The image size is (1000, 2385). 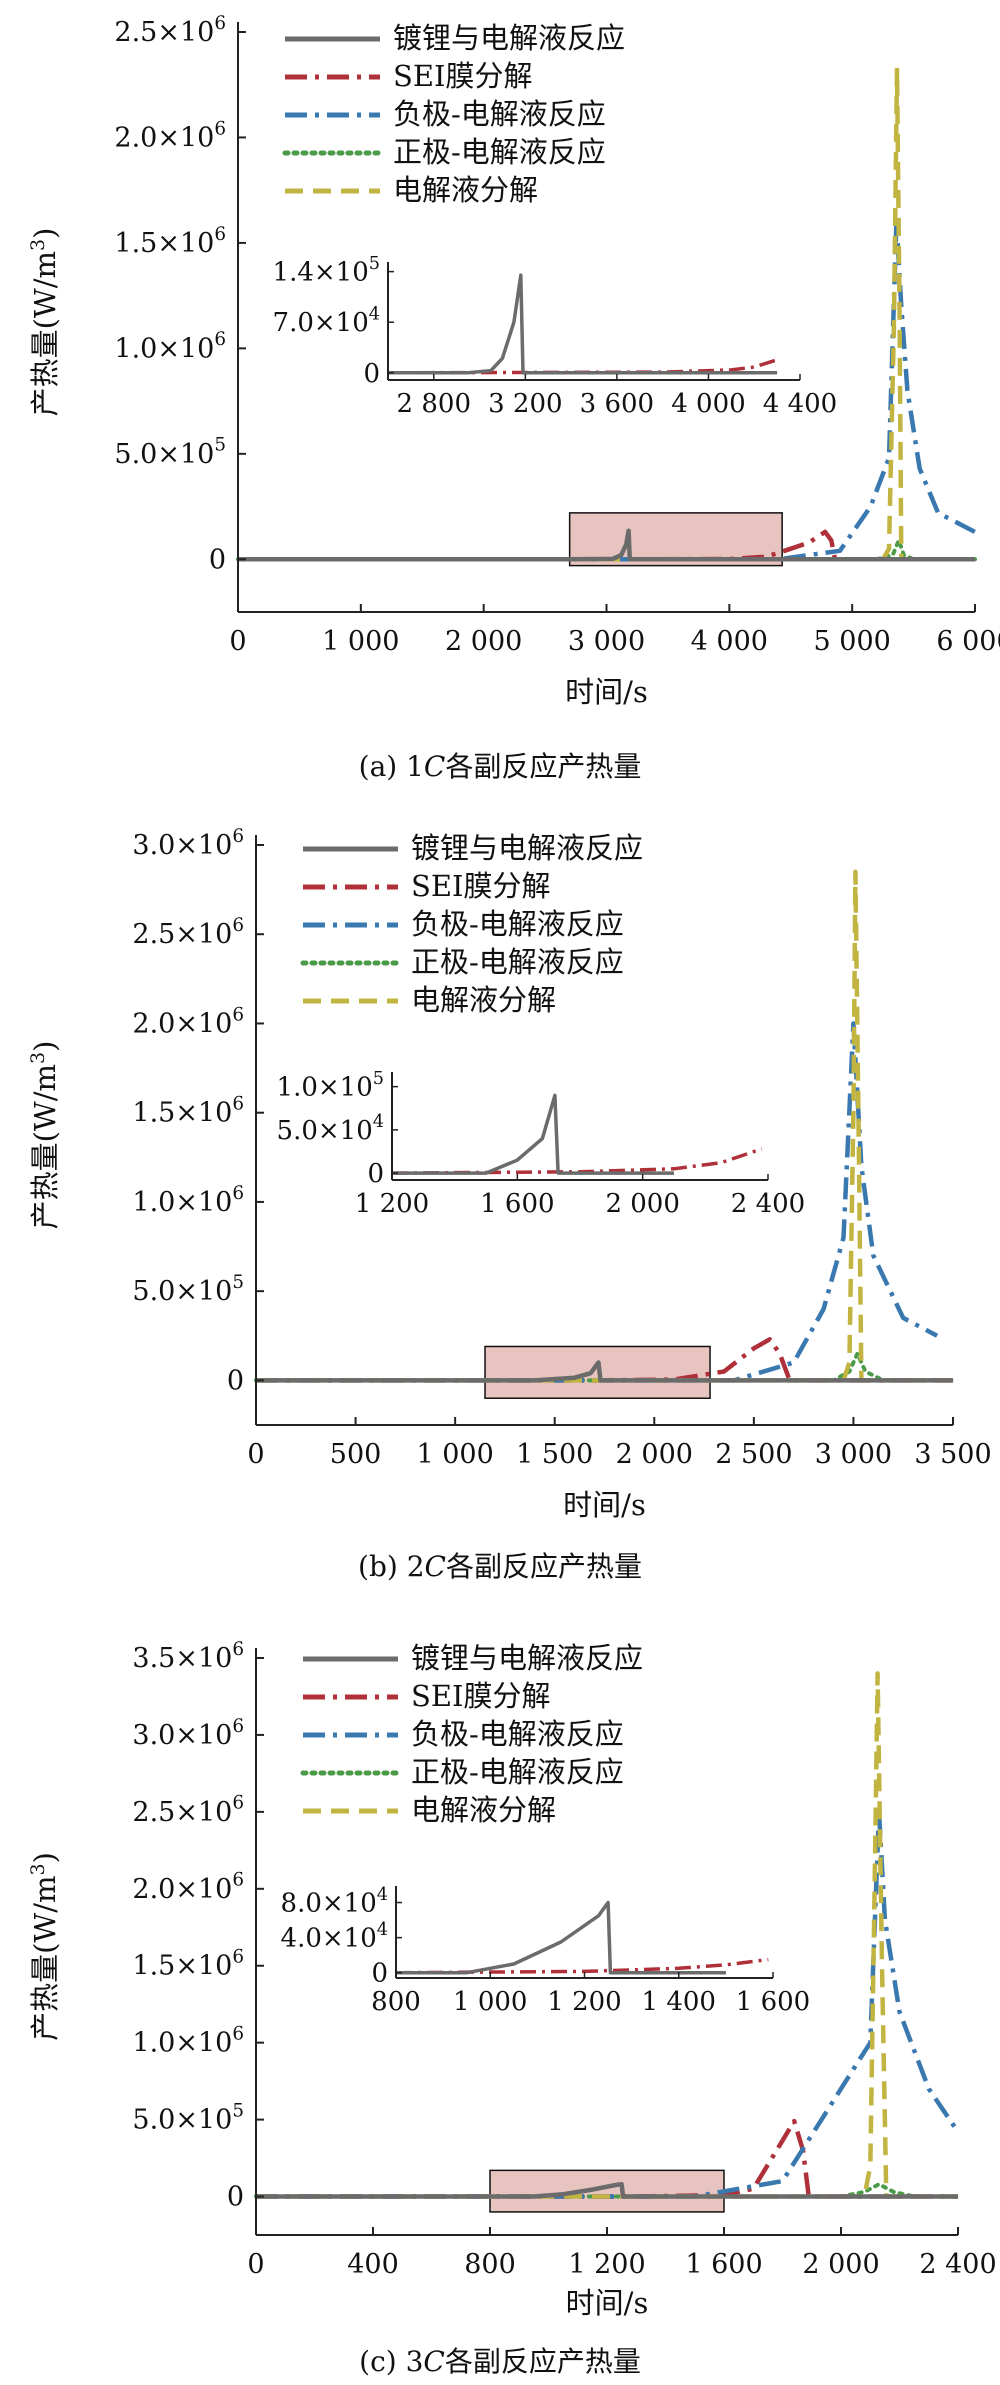 I want to click on inset-chart: 0 7.0×10⁴ 1.4×10⁵ 2 800 3 200 3 600 4 000 4 400, so click(x=555, y=336).